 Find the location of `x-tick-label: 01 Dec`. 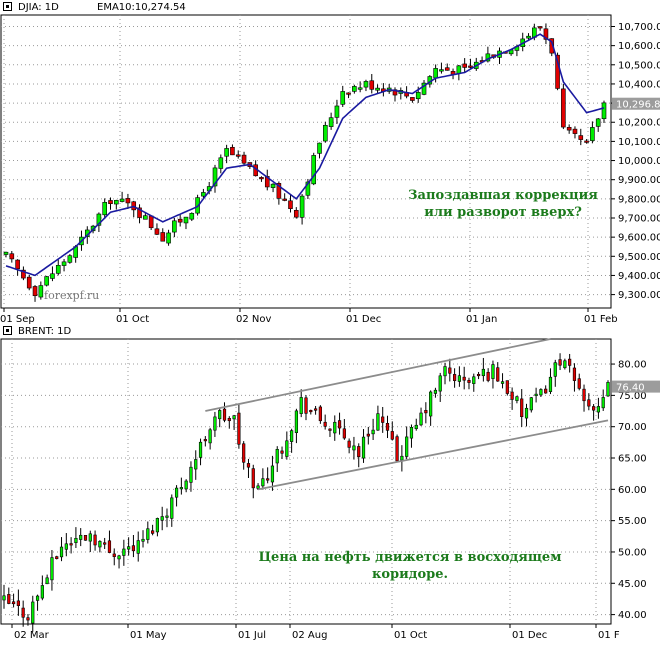

x-tick-label: 01 Dec is located at coordinates (529, 635).